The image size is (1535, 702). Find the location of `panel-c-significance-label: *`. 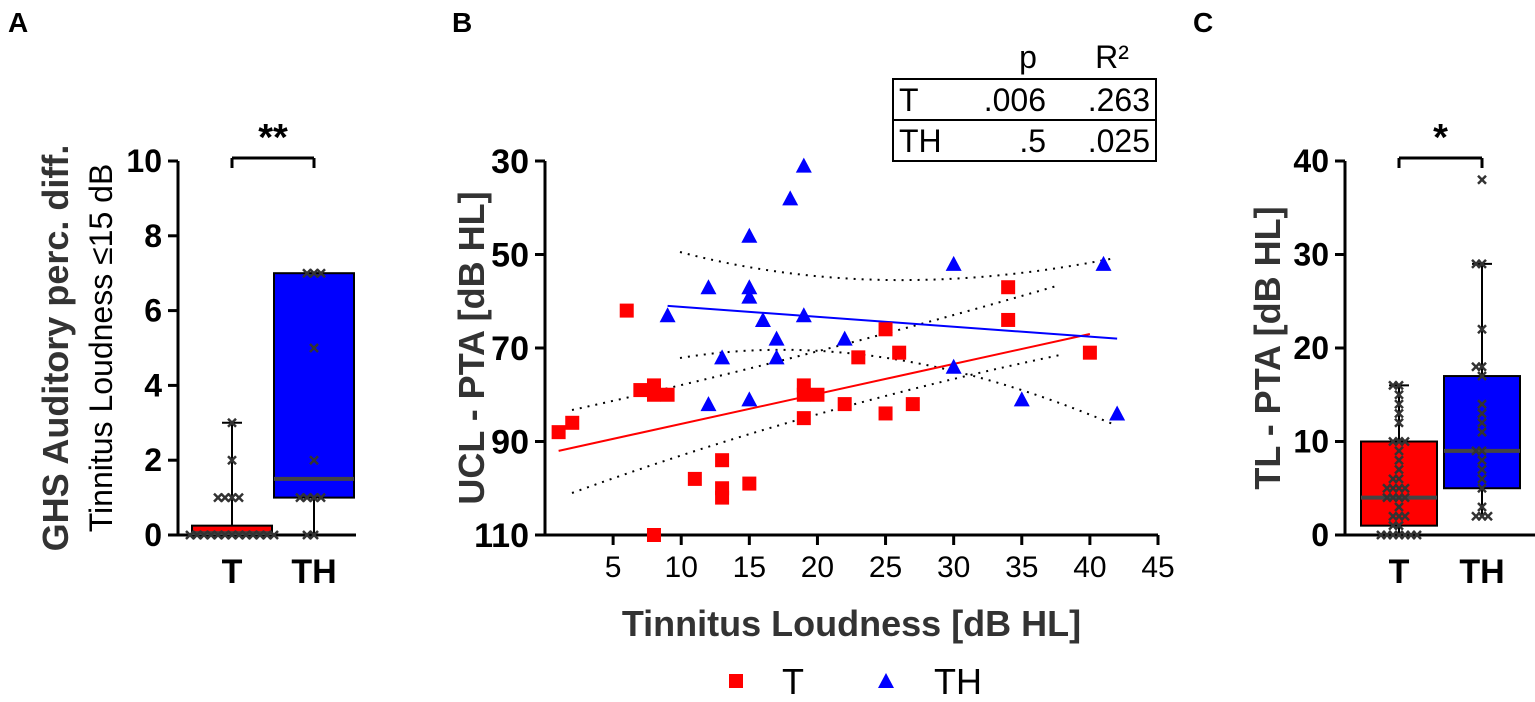

panel-c-significance-label: * is located at coordinates (1440, 138).